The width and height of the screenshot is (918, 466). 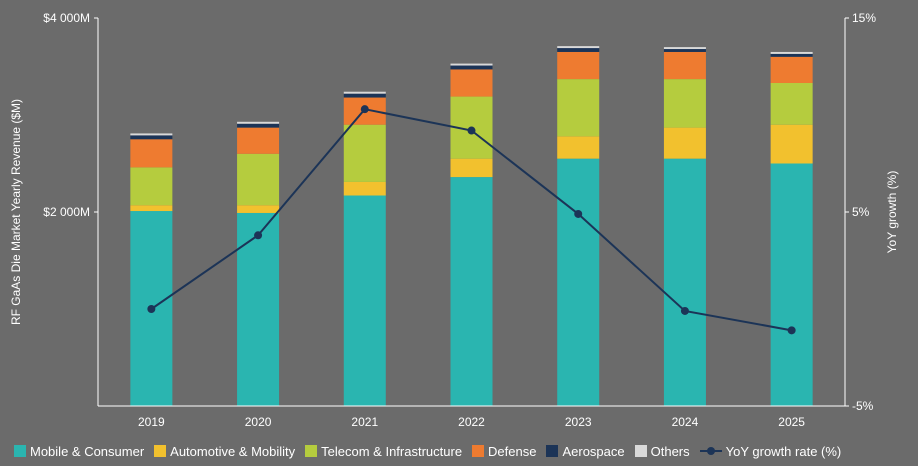 I want to click on bar-segment-telecom-infrastructure-2025, so click(x=791, y=103).